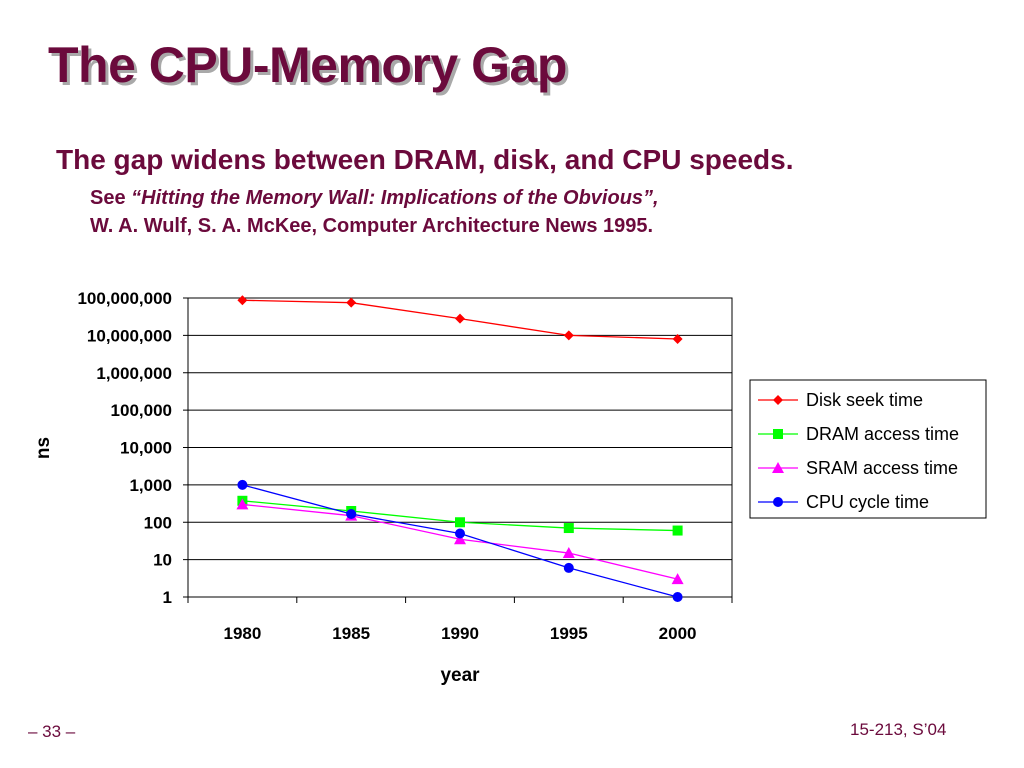  What do you see at coordinates (124, 298) in the screenshot?
I see `y-tick-label: 100,000,000` at bounding box center [124, 298].